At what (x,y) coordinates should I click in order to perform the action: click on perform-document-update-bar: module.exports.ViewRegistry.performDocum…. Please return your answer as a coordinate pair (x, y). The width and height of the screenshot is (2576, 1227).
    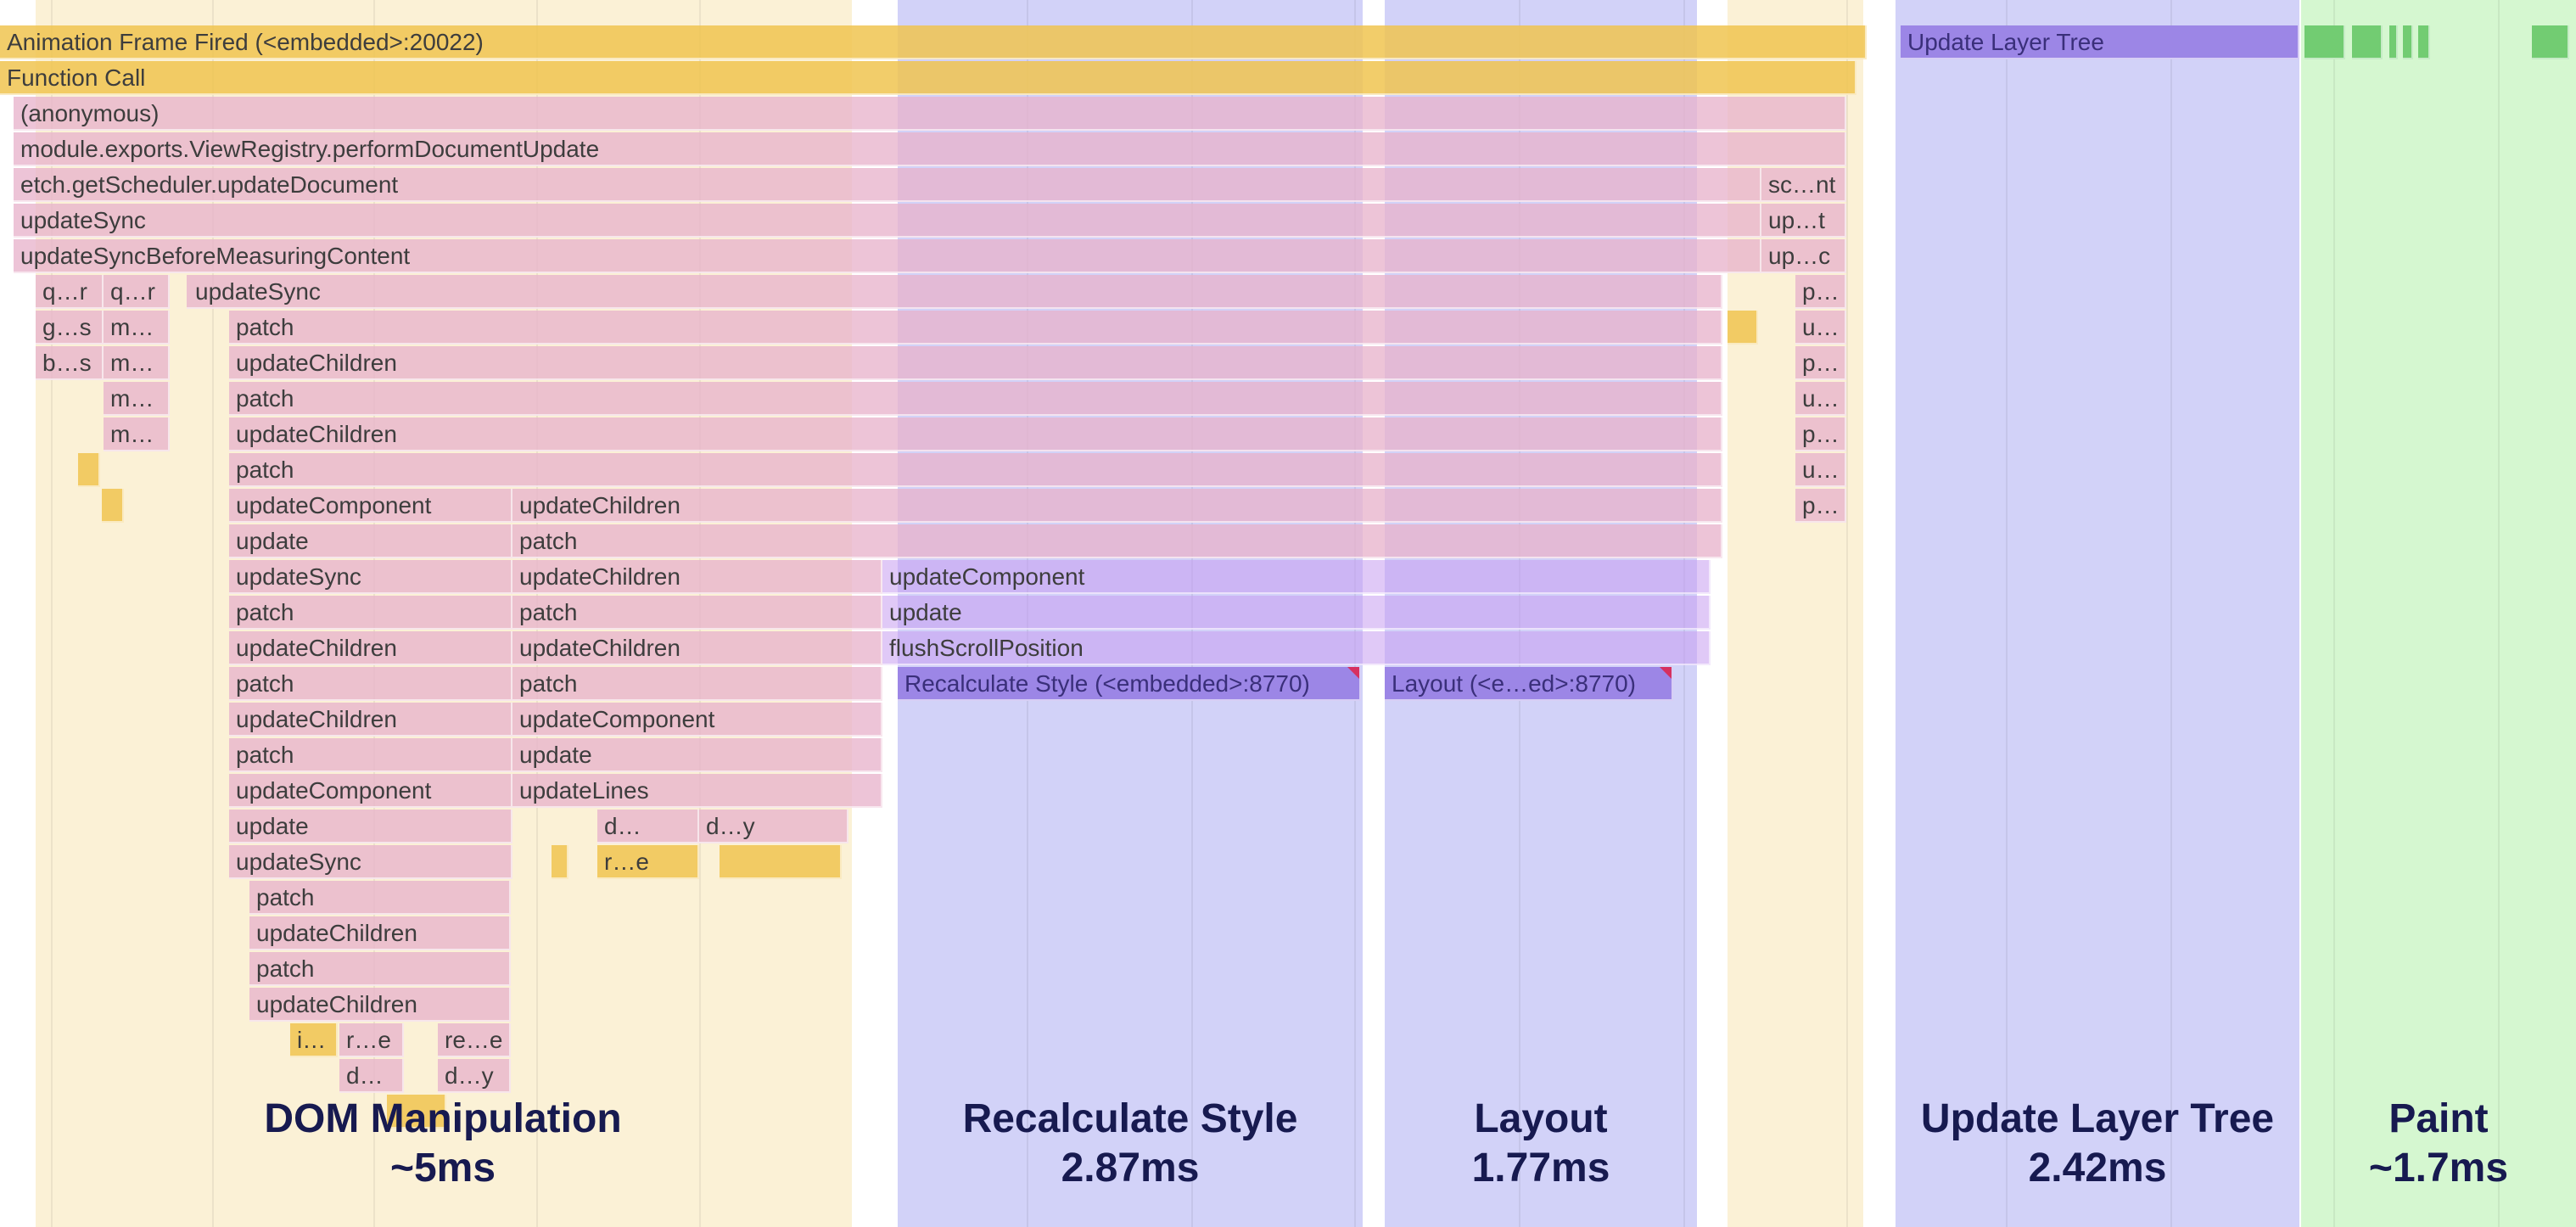
    Looking at the image, I should click on (930, 149).